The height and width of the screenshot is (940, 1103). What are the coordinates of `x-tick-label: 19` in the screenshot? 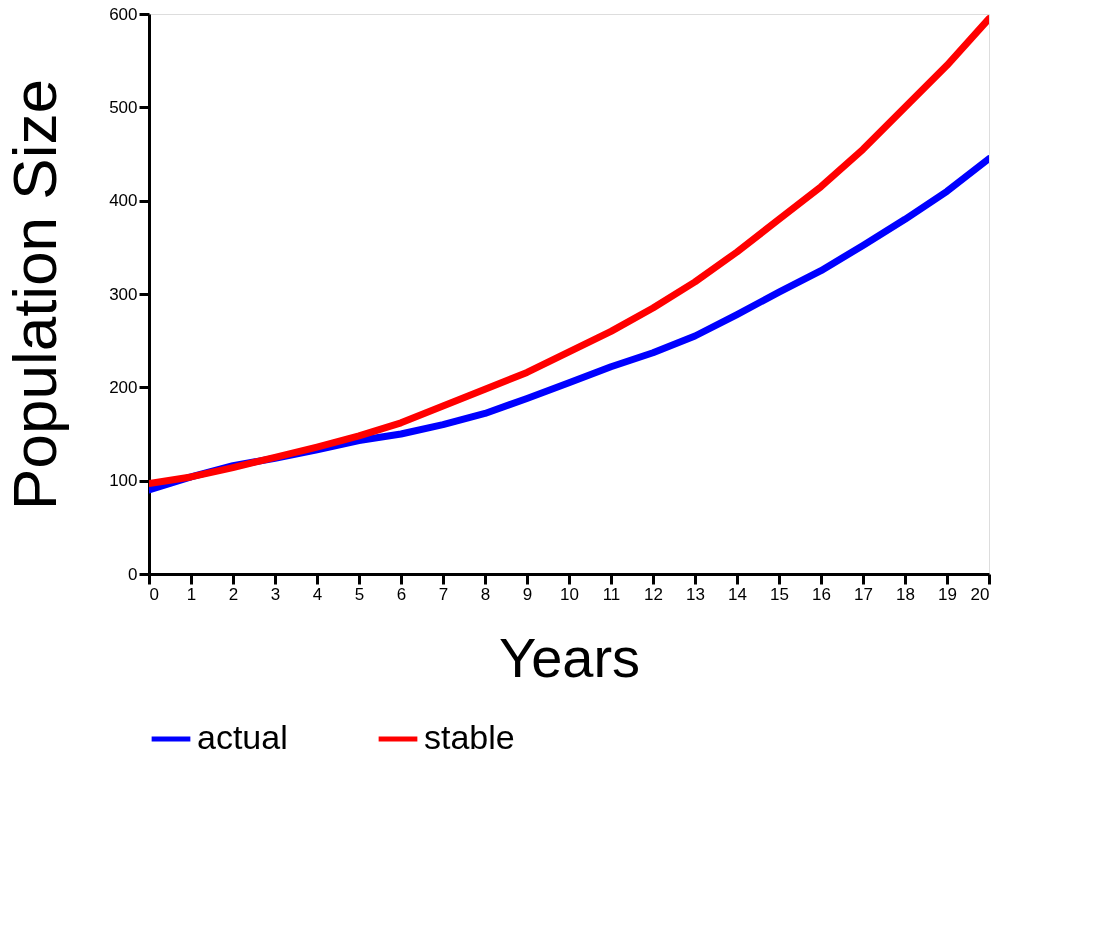 It's located at (947, 594).